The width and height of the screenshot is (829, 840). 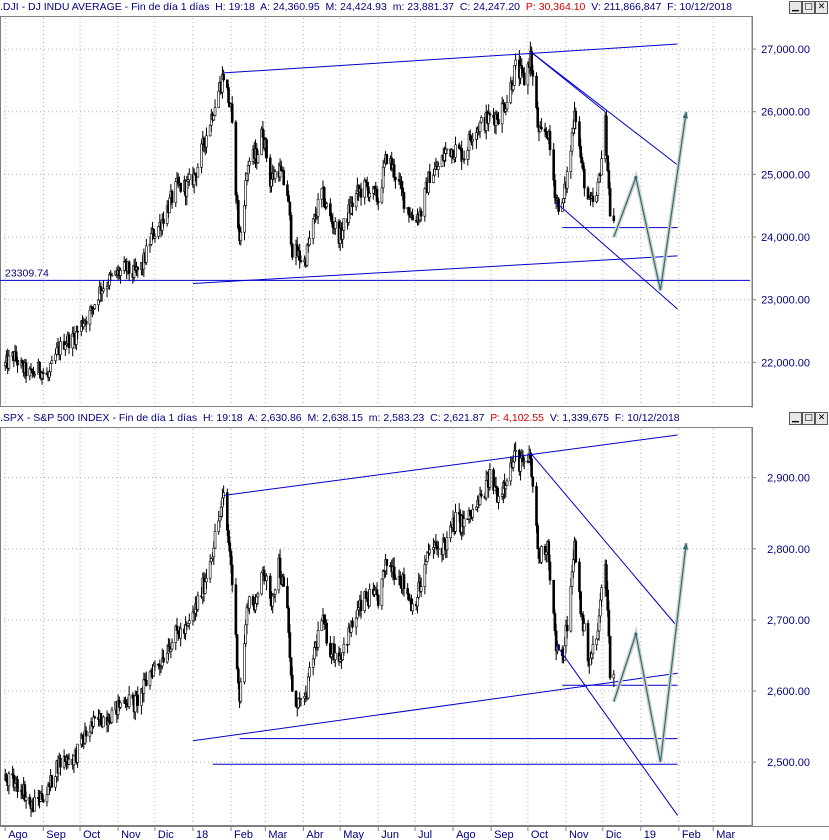 I want to click on spx-p: 4,102.55, so click(x=523, y=418).